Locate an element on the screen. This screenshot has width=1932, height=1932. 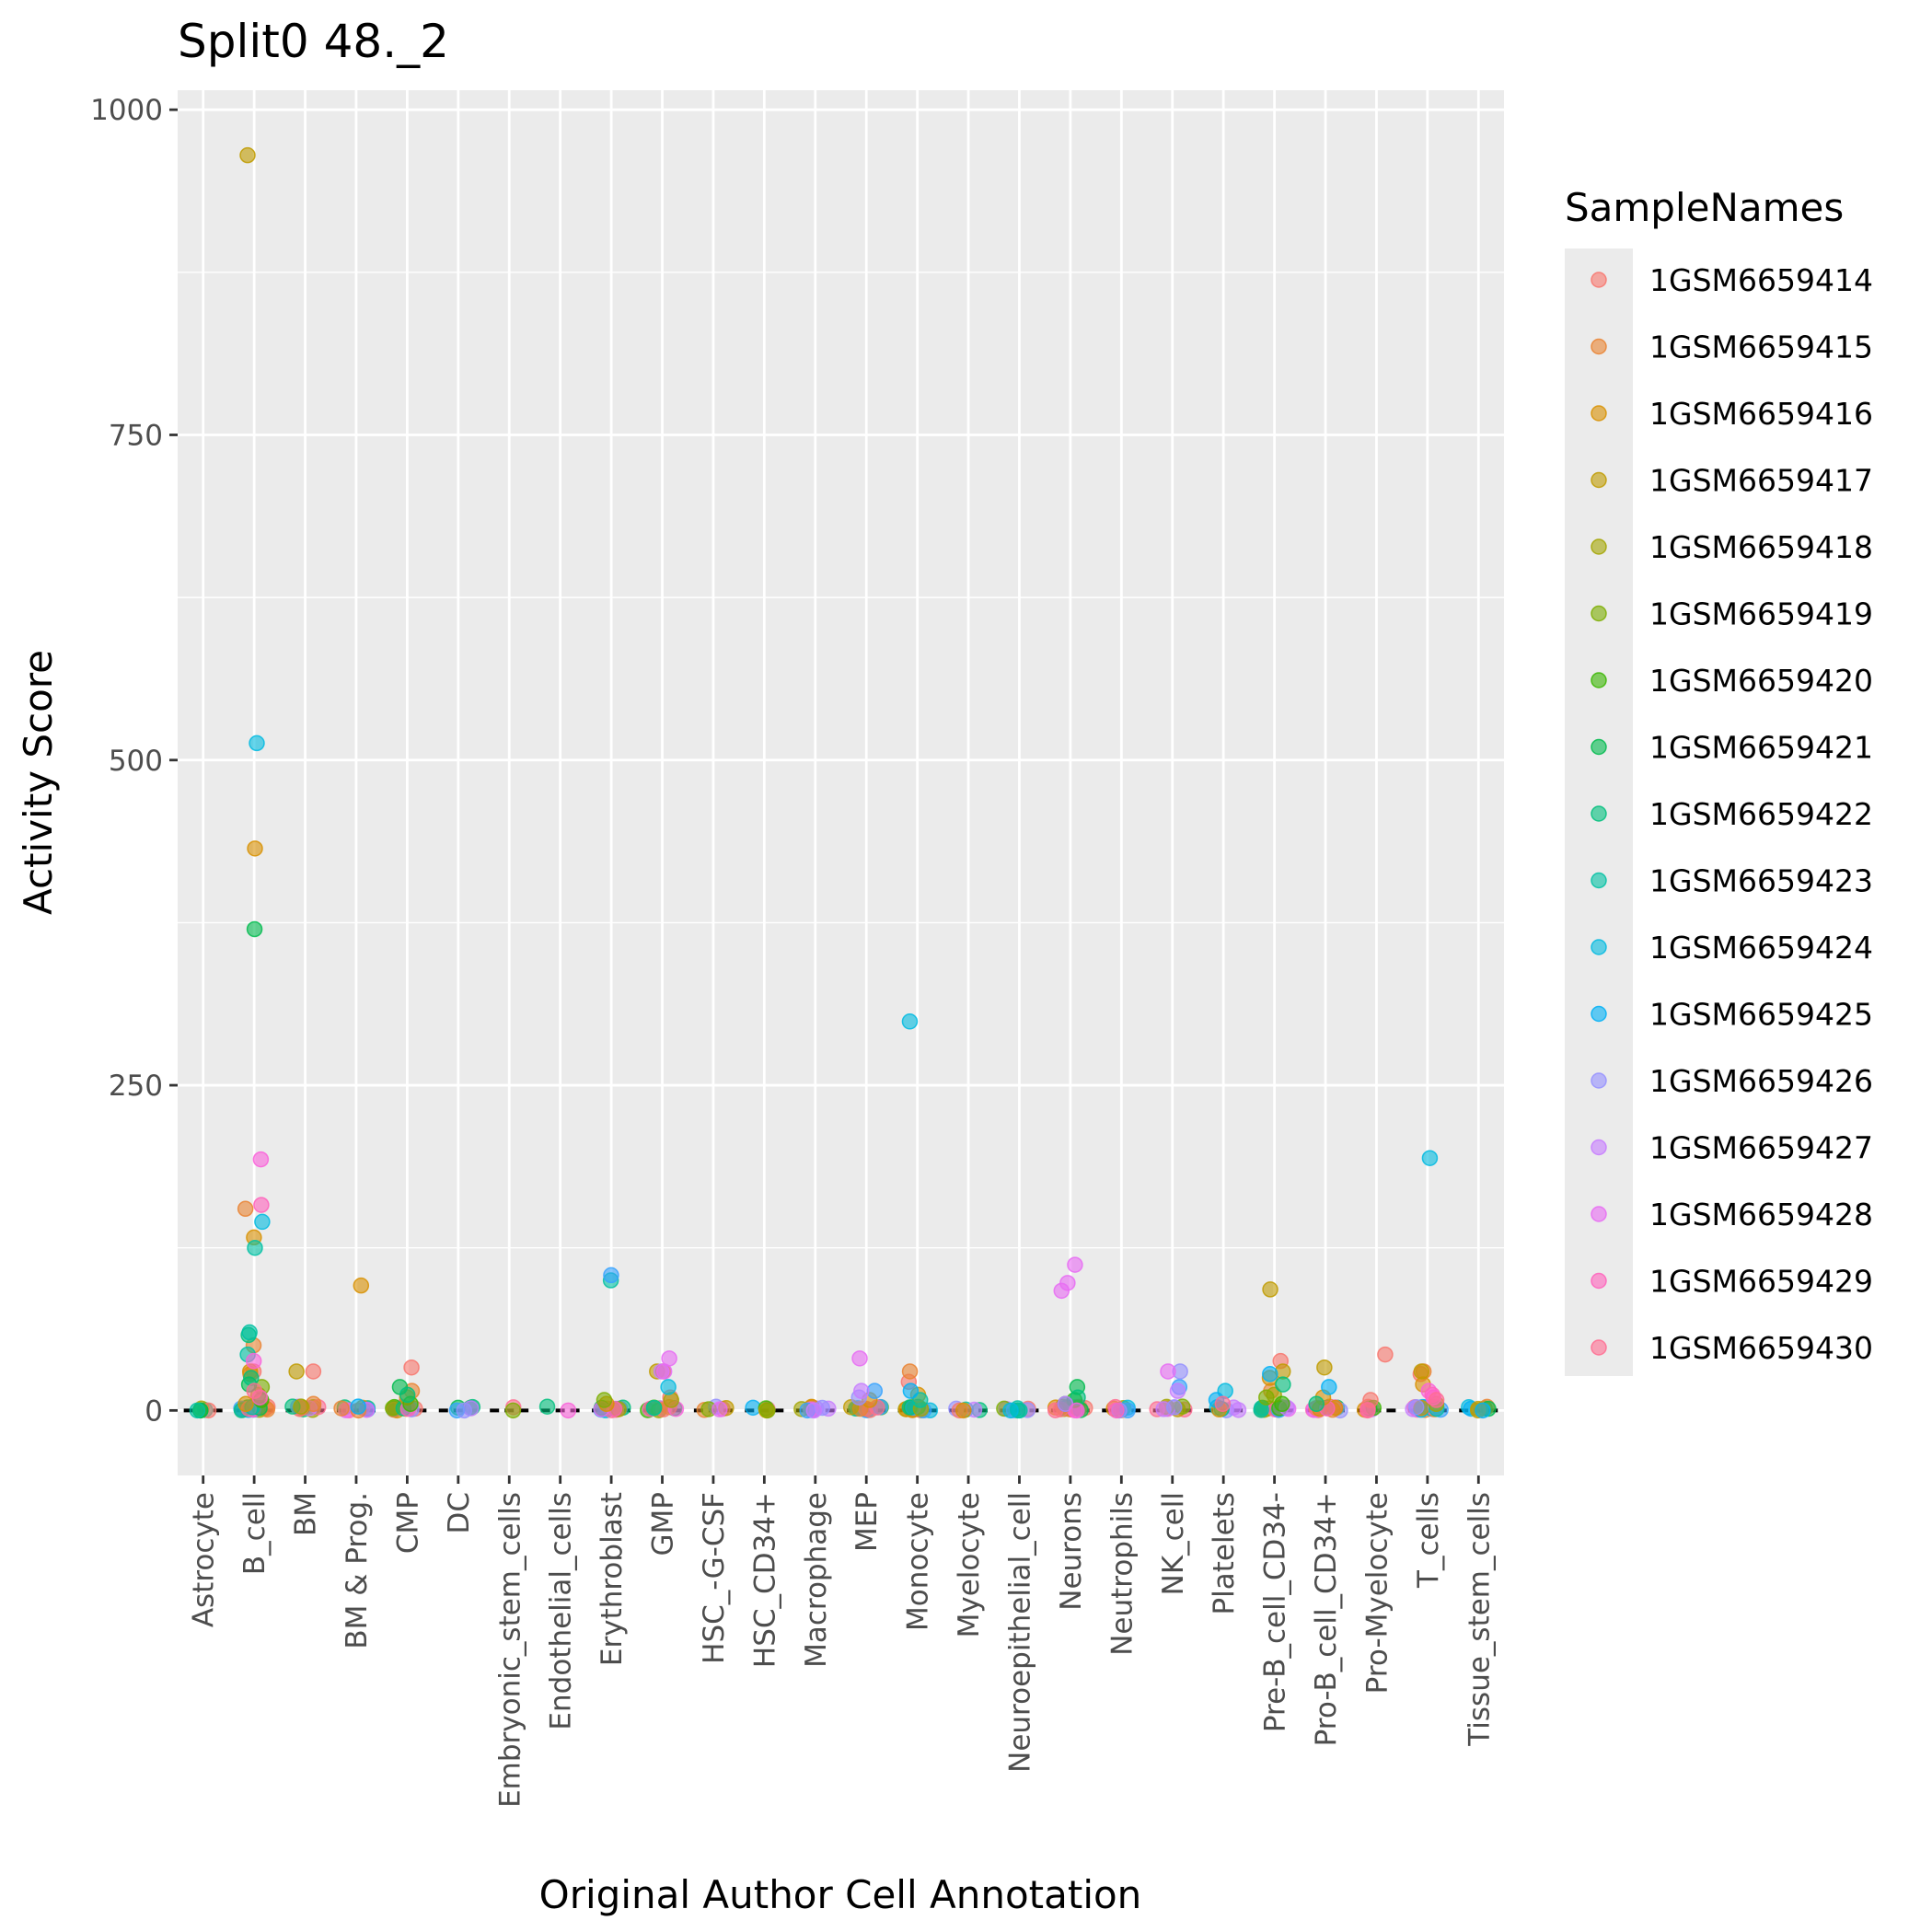
x-tick-label: Pre-B_cell_CD34- is located at coordinates (1275, 1612).